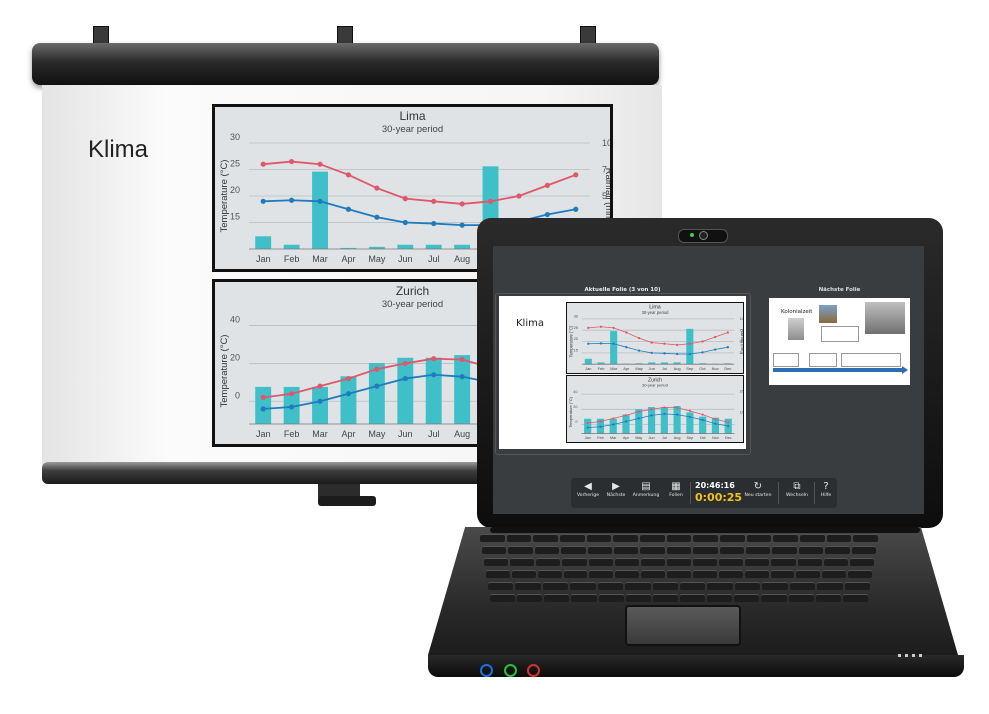 The image size is (989, 714). Describe the element at coordinates (839, 341) in the screenshot. I see `next-slide-preview: Kolonialzeit` at that location.